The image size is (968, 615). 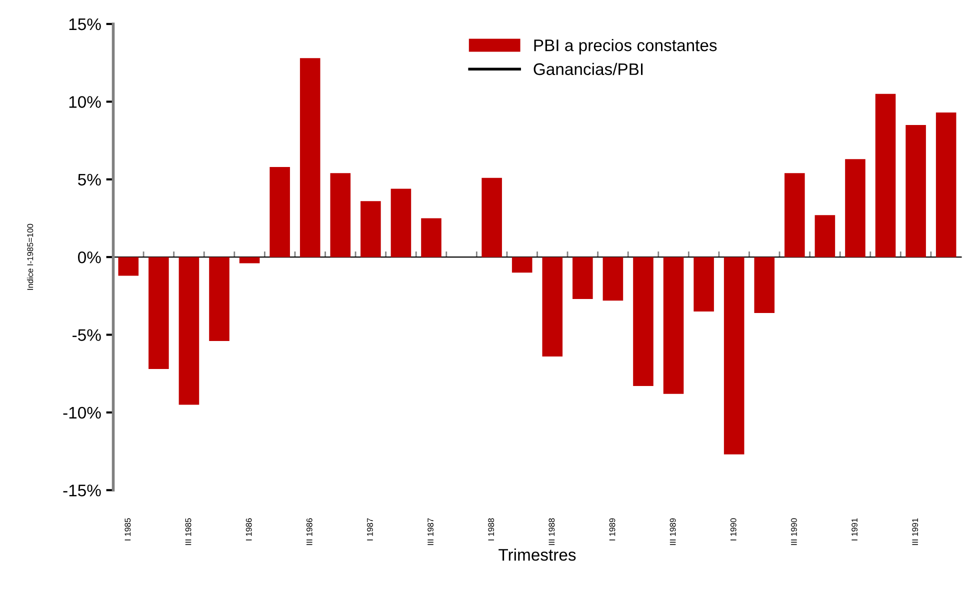 I want to click on x-tick-label: III 1989, so click(x=673, y=531).